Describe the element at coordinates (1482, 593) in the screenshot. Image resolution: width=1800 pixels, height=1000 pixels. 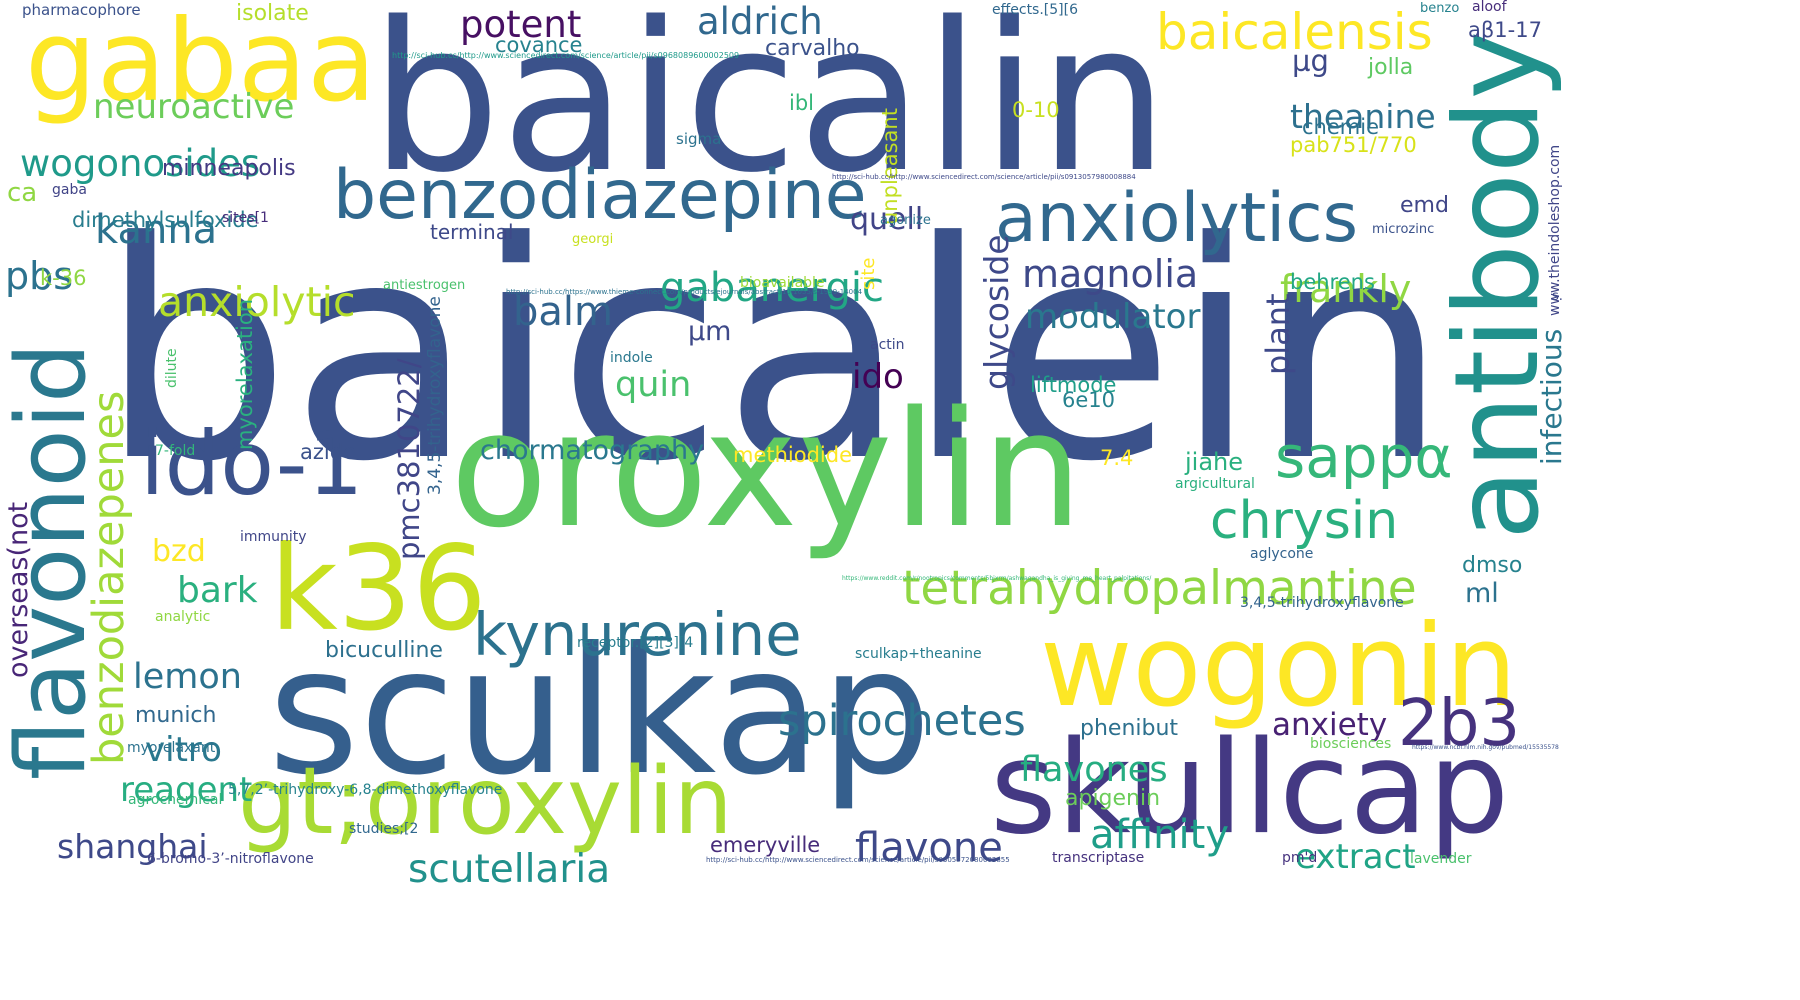
I see `word: ml` at that location.